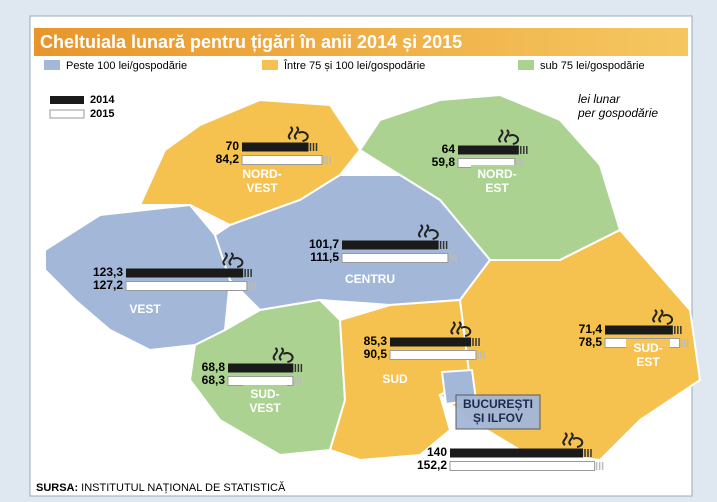  What do you see at coordinates (324, 257) in the screenshot?
I see `value-label: 111,5` at bounding box center [324, 257].